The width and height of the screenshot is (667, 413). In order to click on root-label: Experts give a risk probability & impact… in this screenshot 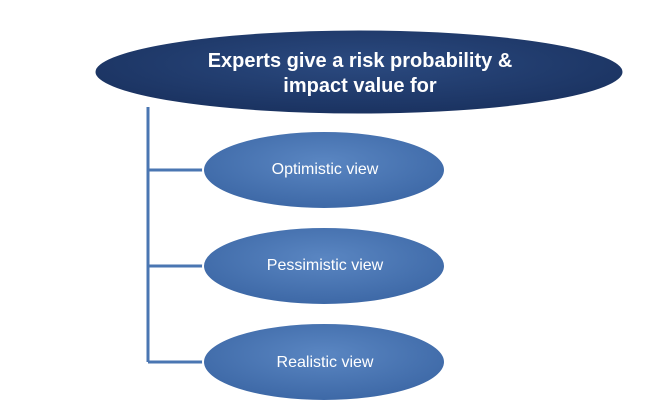, I will do `click(360, 74)`.